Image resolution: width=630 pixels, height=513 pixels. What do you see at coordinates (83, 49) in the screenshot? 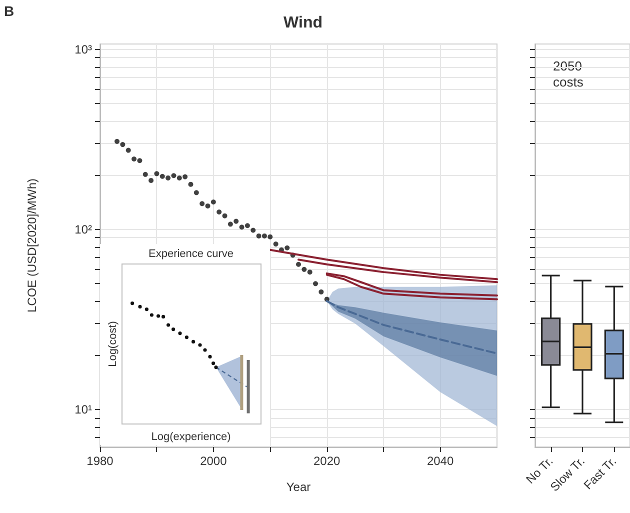
I see `y-tick-label: 10³` at bounding box center [83, 49].